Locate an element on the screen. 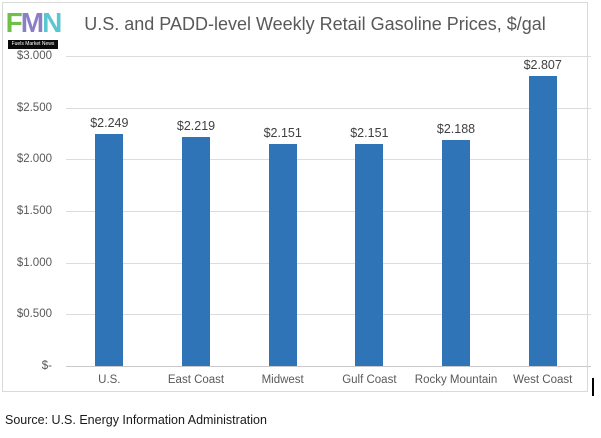  bar-east-coast is located at coordinates (196, 251).